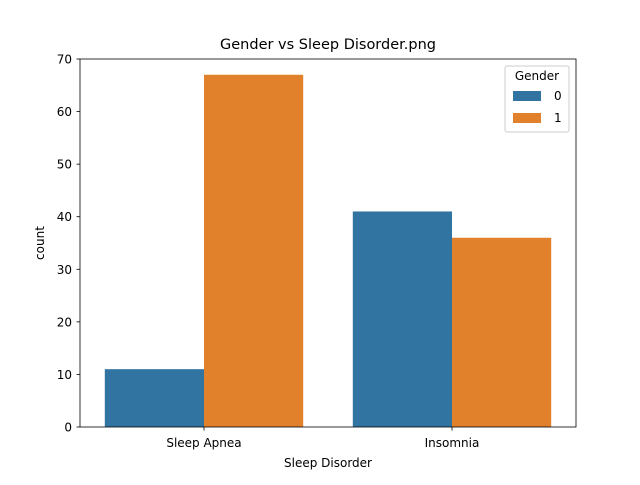 The height and width of the screenshot is (485, 640). I want to click on x-tick-label: Insomnia, so click(452, 443).